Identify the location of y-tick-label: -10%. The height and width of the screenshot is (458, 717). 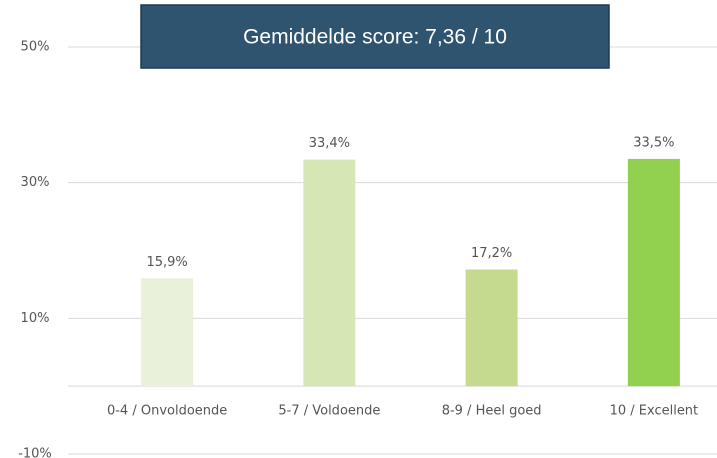
(35, 452).